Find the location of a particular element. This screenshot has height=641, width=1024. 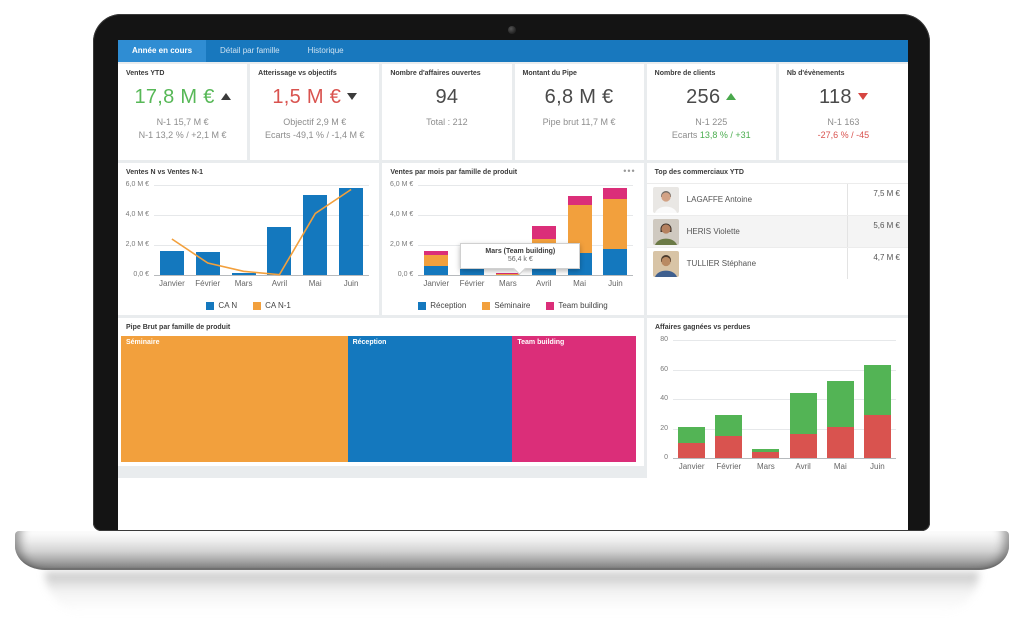

y-axis-tick-label: 80 is located at coordinates (664, 339).